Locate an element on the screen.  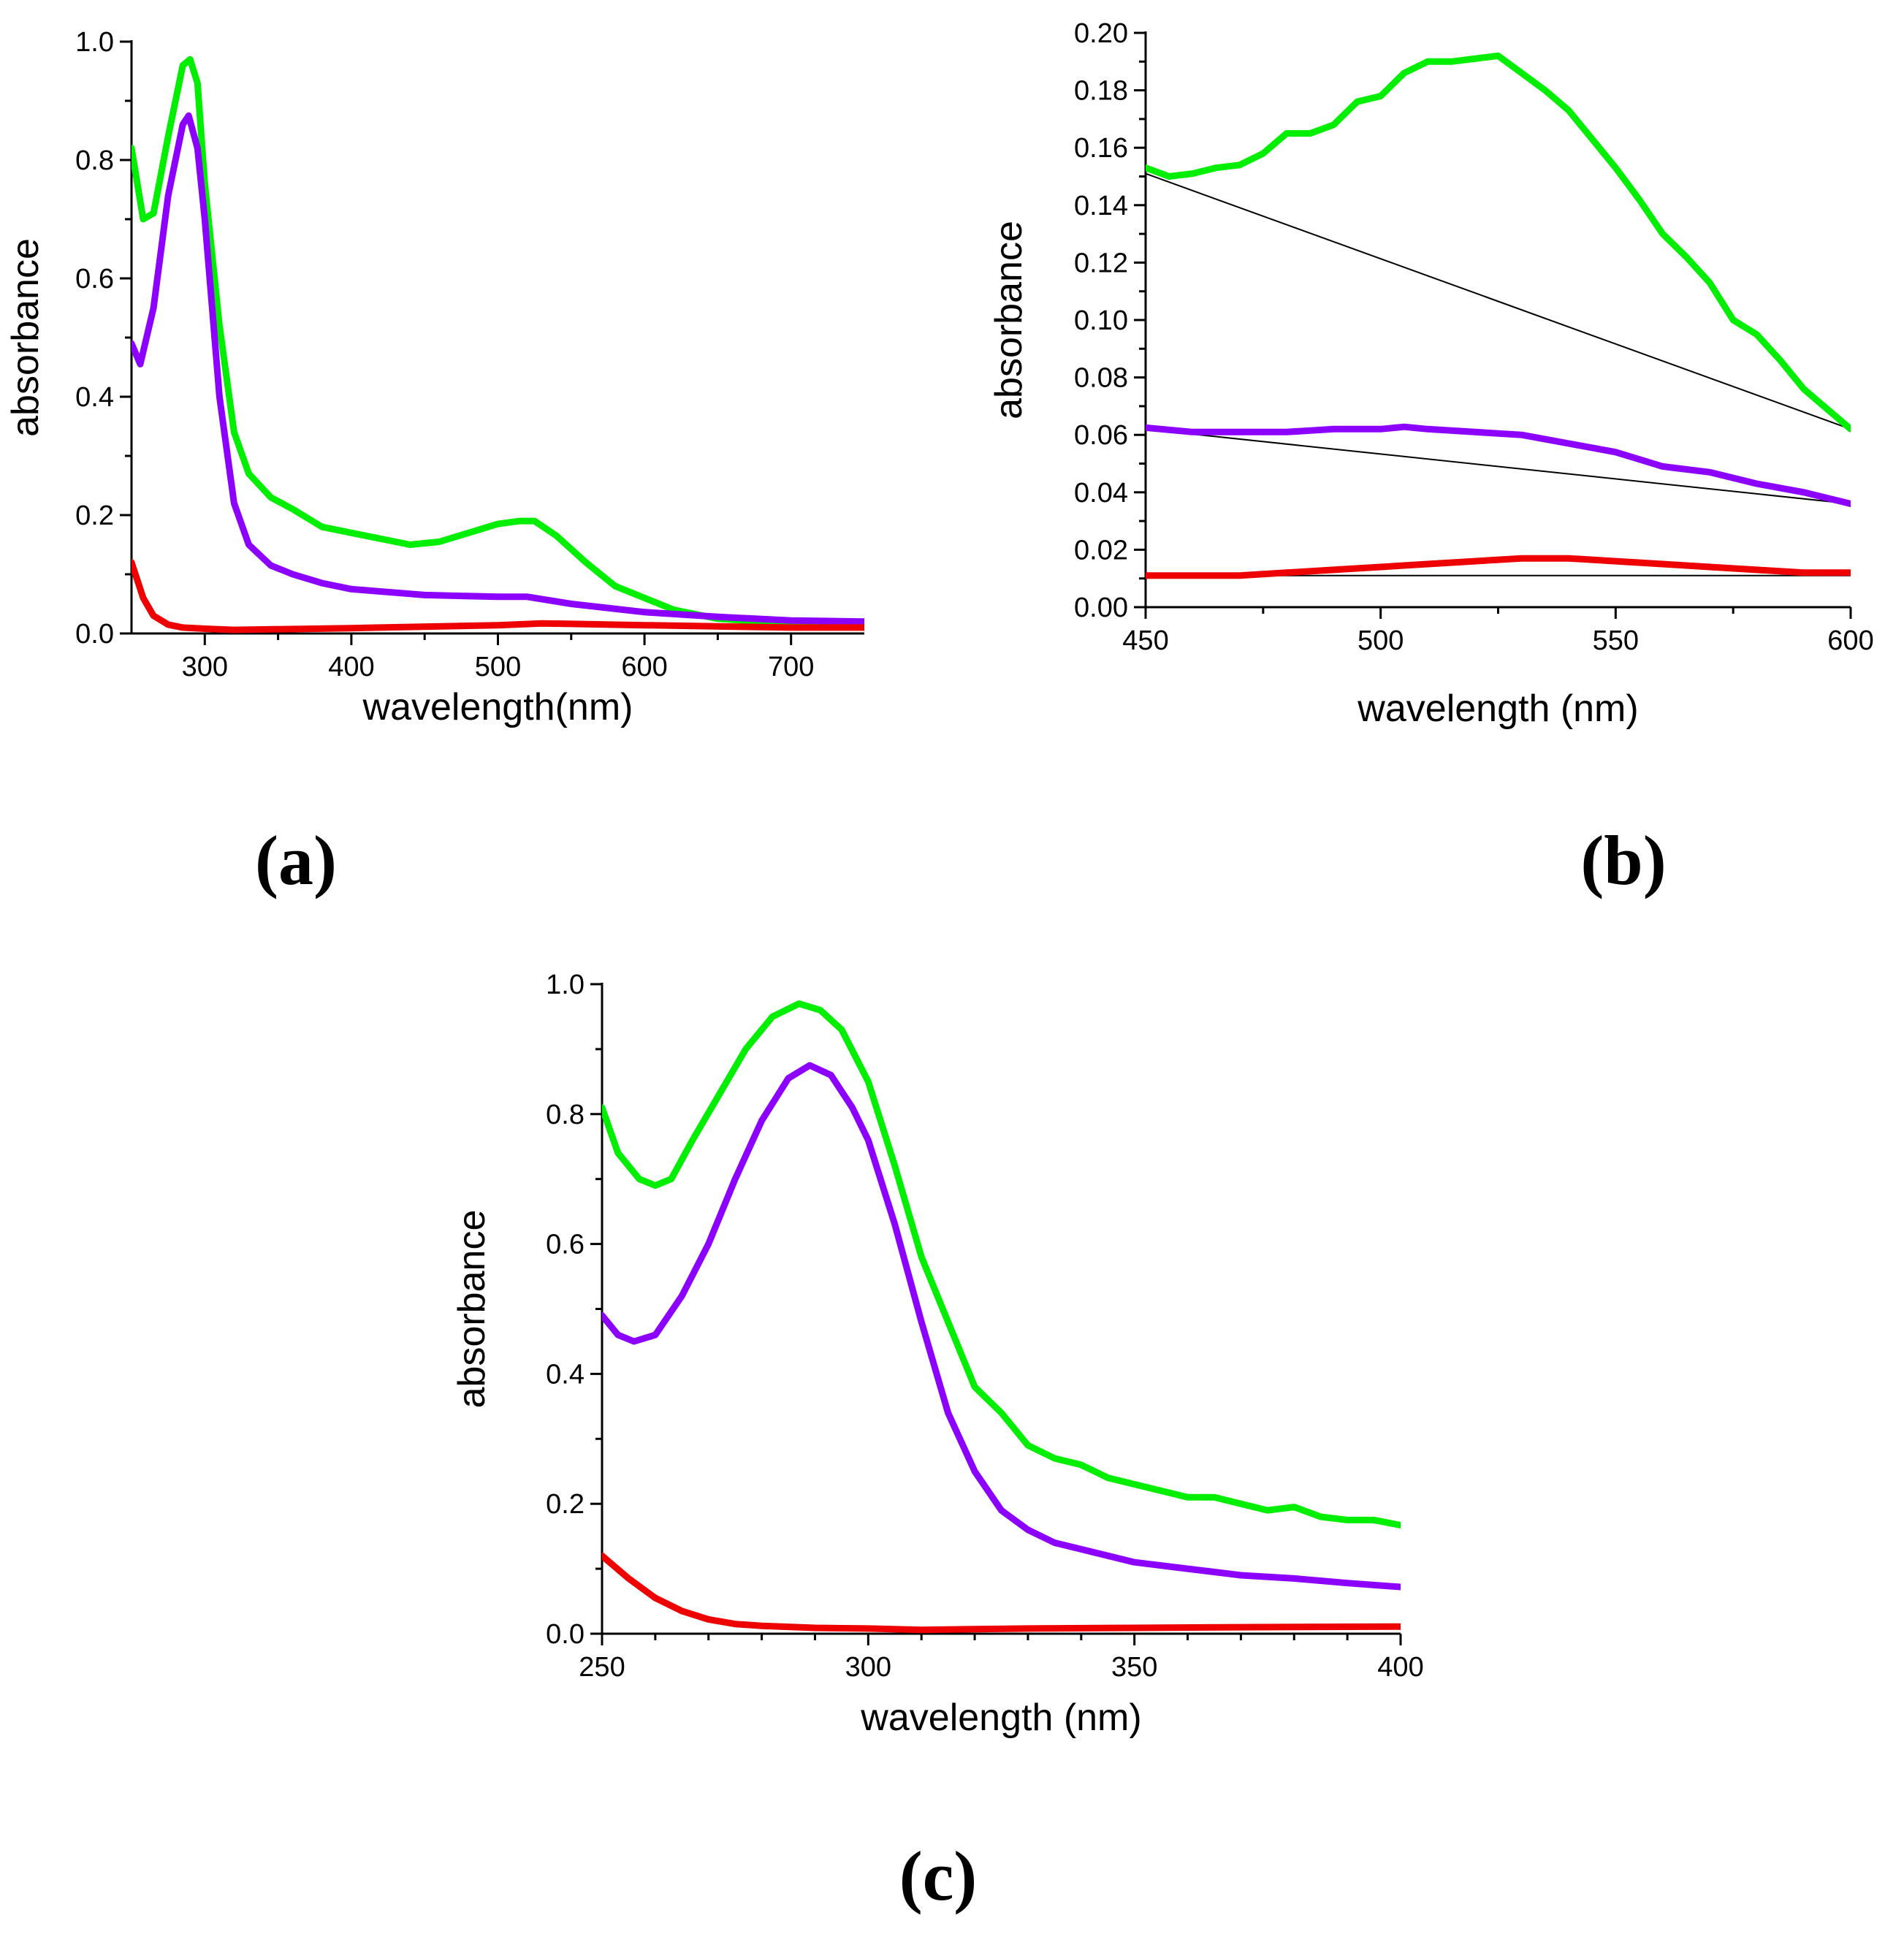
y-tick-label-b: 0.02 is located at coordinates (1101, 550).